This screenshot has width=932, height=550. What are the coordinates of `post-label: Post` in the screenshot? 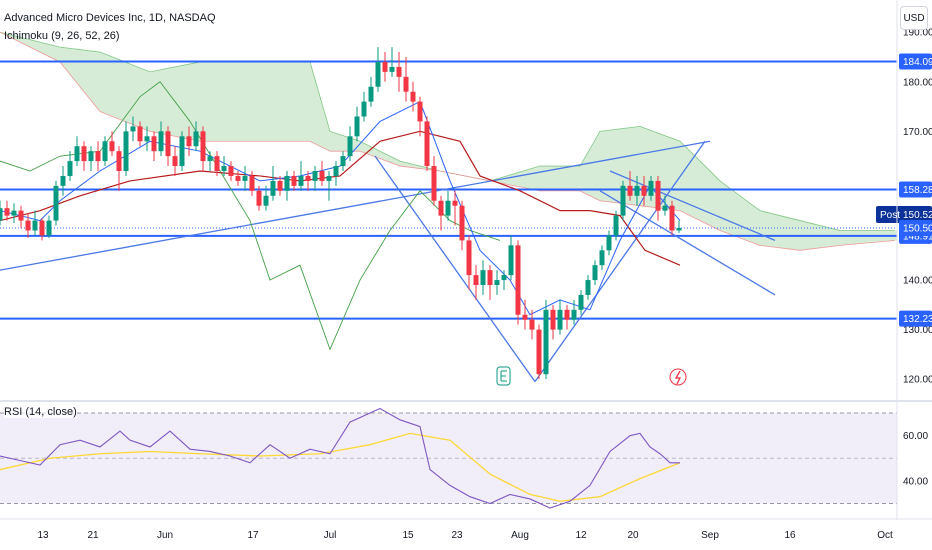 It's located at (890, 215).